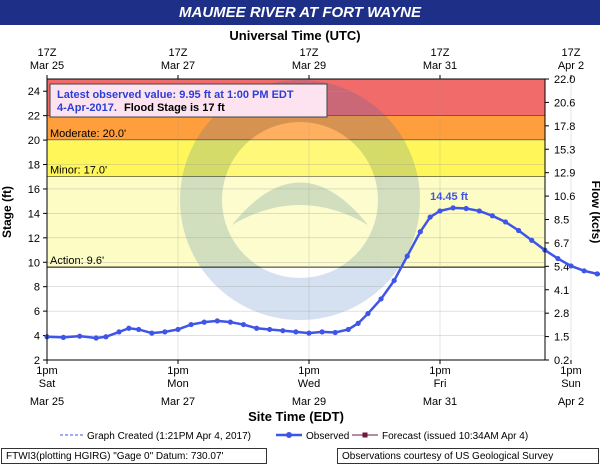  What do you see at coordinates (440, 66) in the screenshot?
I see `top-tick-date: Mar 31` at bounding box center [440, 66].